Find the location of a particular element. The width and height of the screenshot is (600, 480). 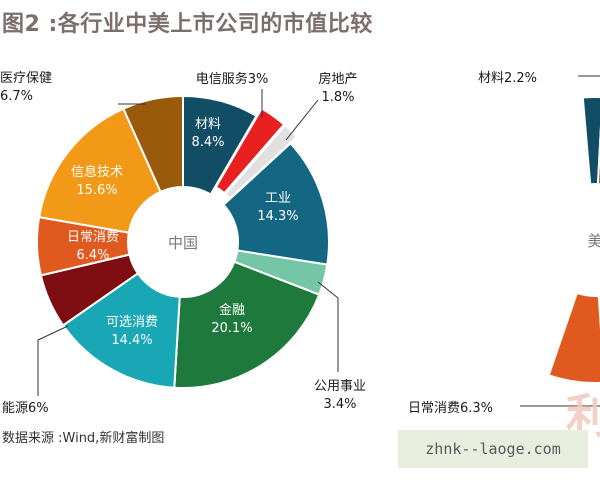

china-slice-7-name-label: 可选消费 is located at coordinates (132, 322).